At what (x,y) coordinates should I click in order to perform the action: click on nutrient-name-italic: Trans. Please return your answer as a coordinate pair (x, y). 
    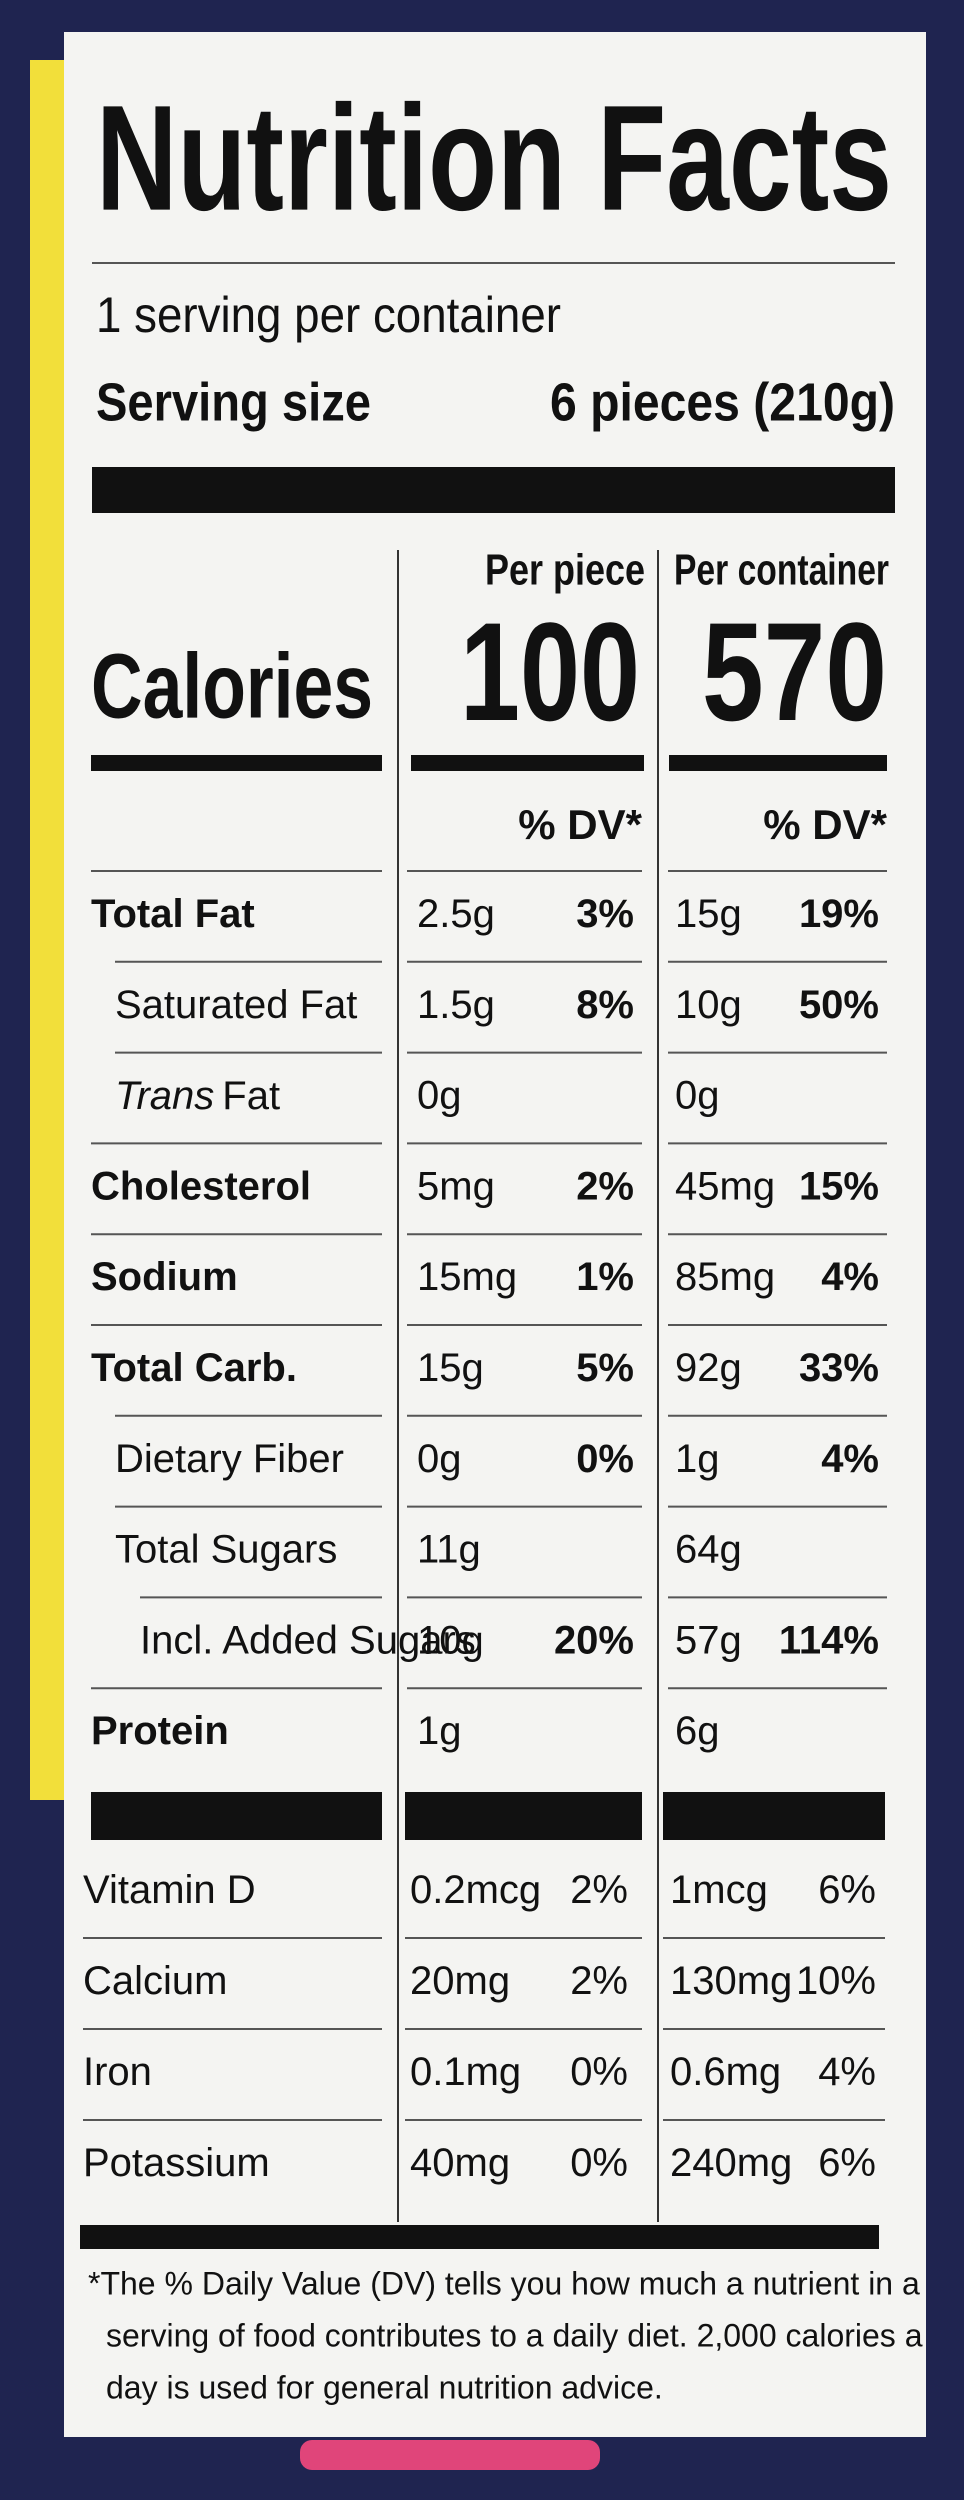
    Looking at the image, I should click on (164, 1096).